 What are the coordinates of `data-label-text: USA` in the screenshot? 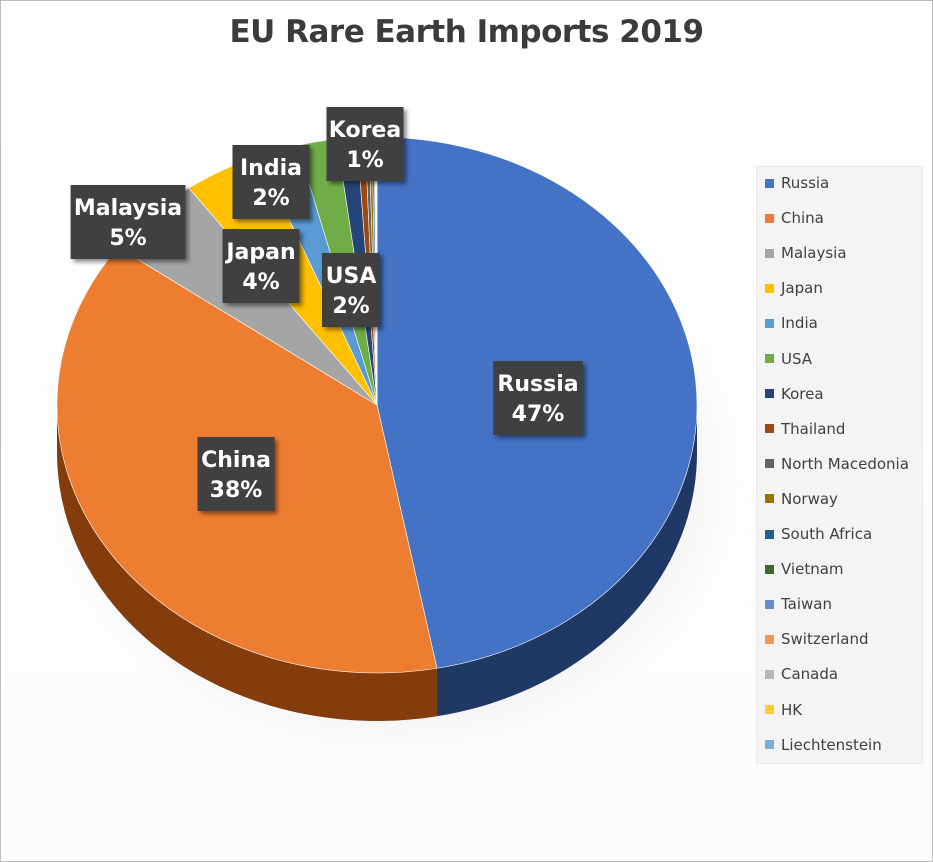 It's located at (351, 276).